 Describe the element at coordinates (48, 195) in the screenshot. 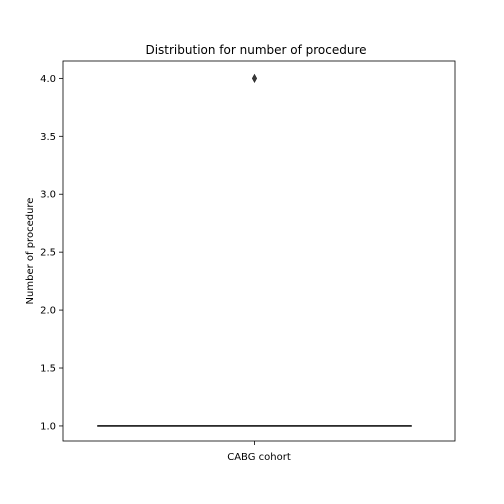

I see `y-tick-label: 3.0` at that location.